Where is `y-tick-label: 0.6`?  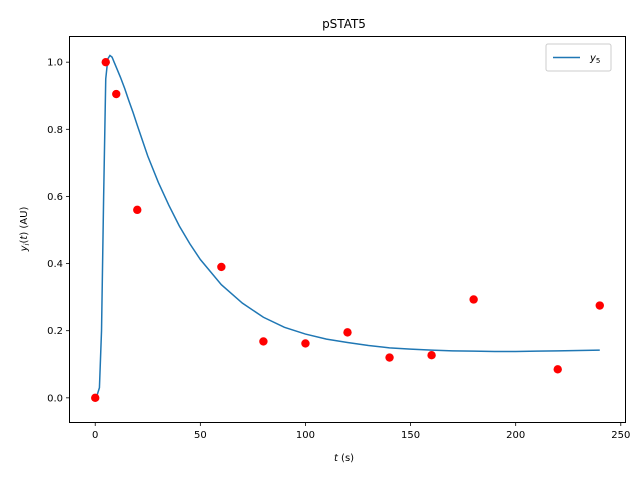 y-tick-label: 0.6 is located at coordinates (55, 197).